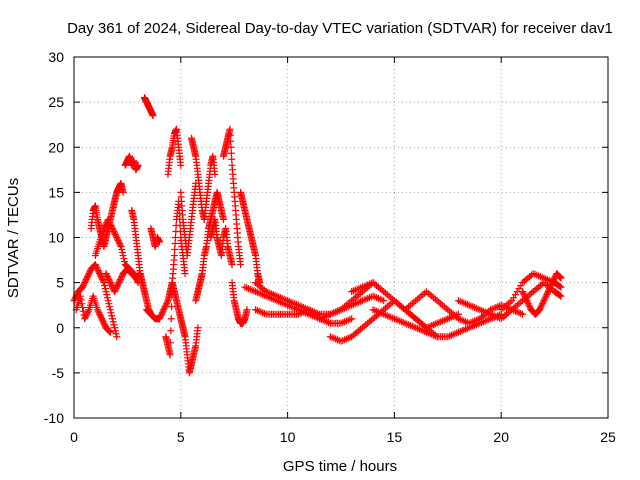 This screenshot has width=640, height=480. Describe the element at coordinates (60, 328) in the screenshot. I see `y-tick-label: 0` at that location.